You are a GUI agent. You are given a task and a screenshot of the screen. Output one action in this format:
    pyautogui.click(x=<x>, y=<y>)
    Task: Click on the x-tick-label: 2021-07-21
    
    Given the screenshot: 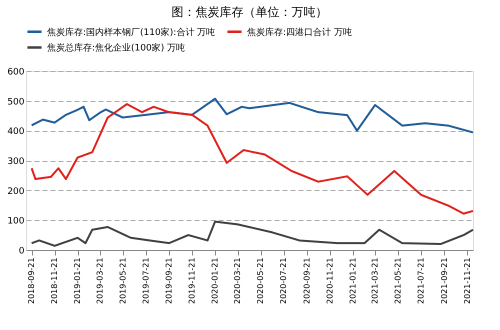 What is the action you would take?
    pyautogui.click(x=421, y=281)
    